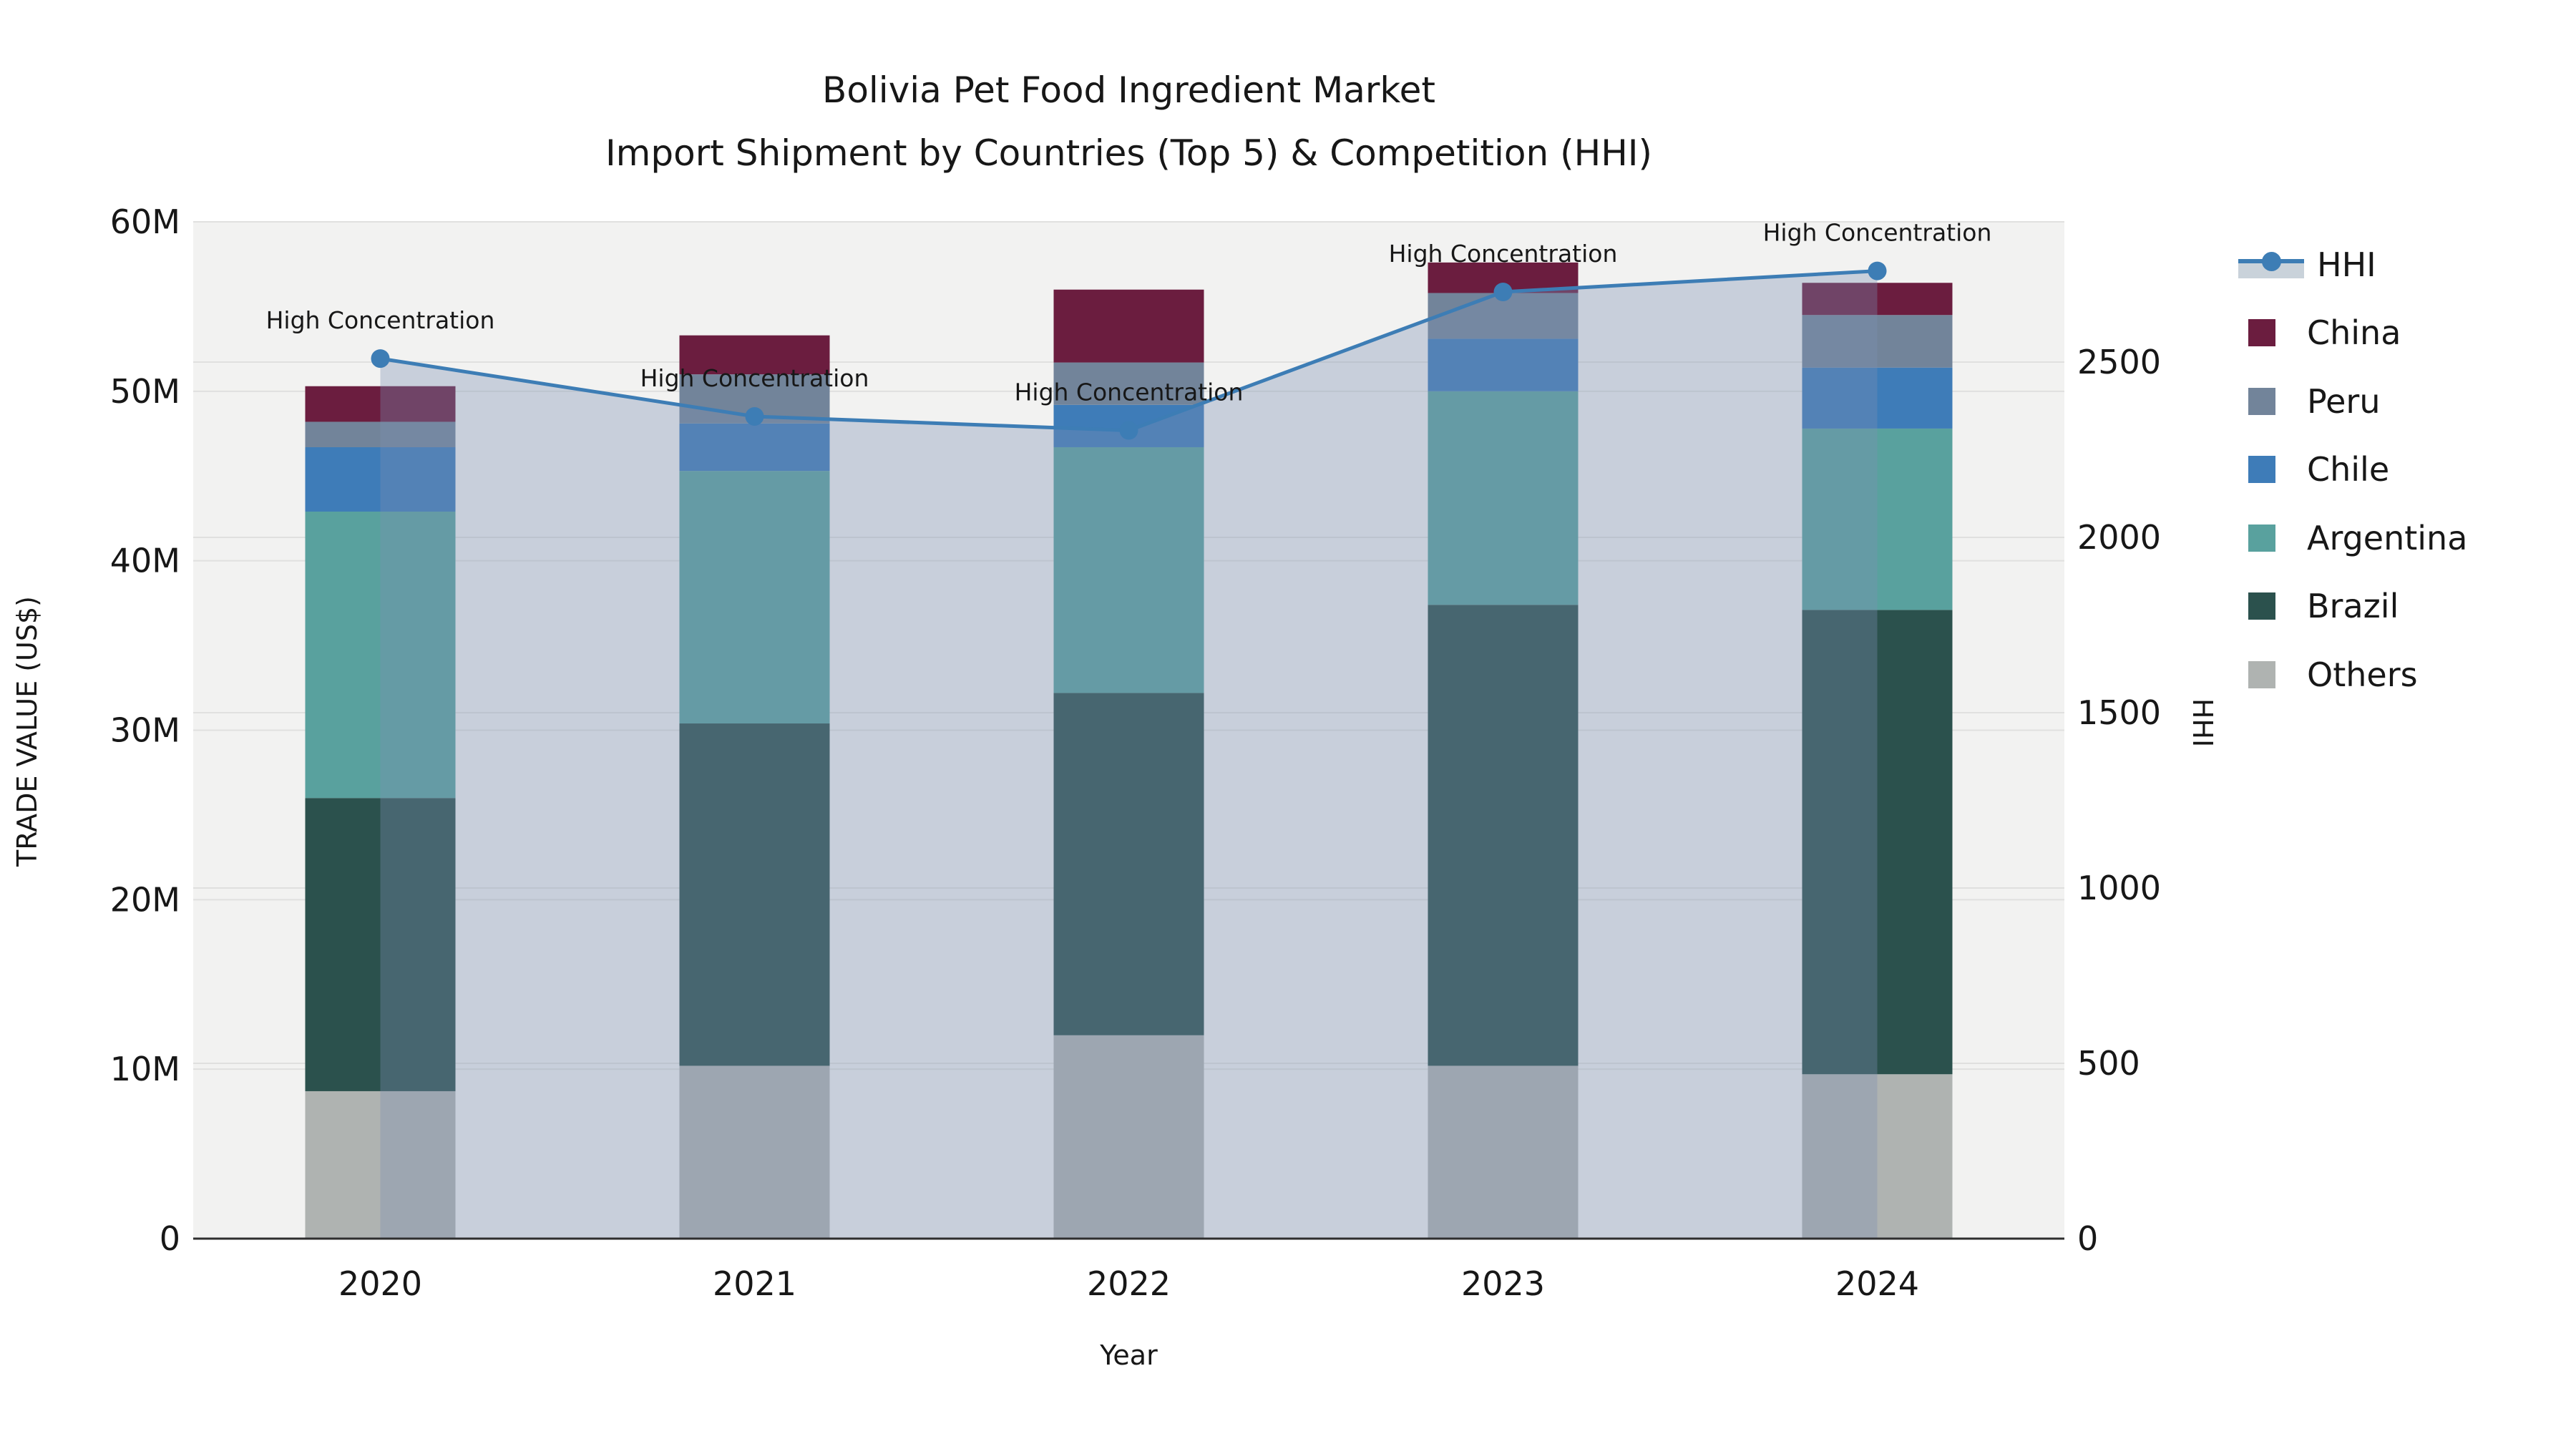 The width and height of the screenshot is (2576, 1449). Describe the element at coordinates (380, 1283) in the screenshot. I see `x-tick-label-2020: 2020` at that location.